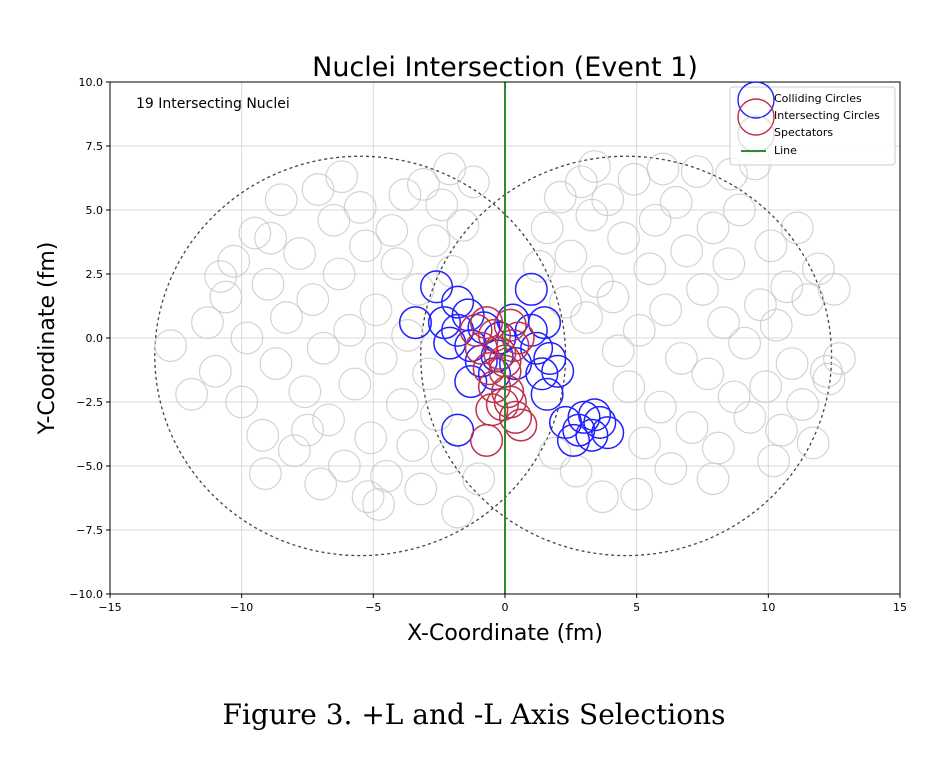  What do you see at coordinates (47, 339) in the screenshot?
I see `y-axis-label: Y-Coordinate (fm)` at bounding box center [47, 339].